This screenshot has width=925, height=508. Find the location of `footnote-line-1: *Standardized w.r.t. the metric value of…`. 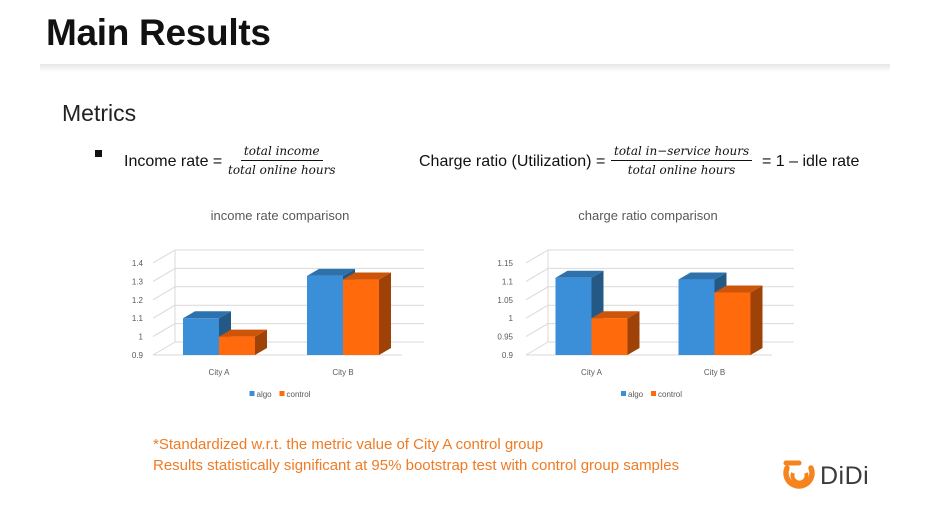

footnote-line-1: *Standardized w.r.t. the metric value of… is located at coordinates (348, 444).